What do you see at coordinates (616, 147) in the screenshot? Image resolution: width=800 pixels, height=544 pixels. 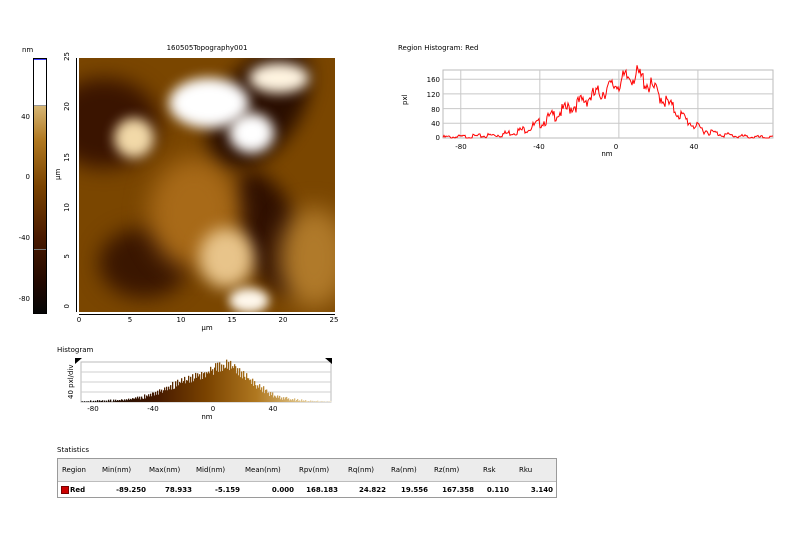 I see `region-histogram-xtick: 0` at bounding box center [616, 147].